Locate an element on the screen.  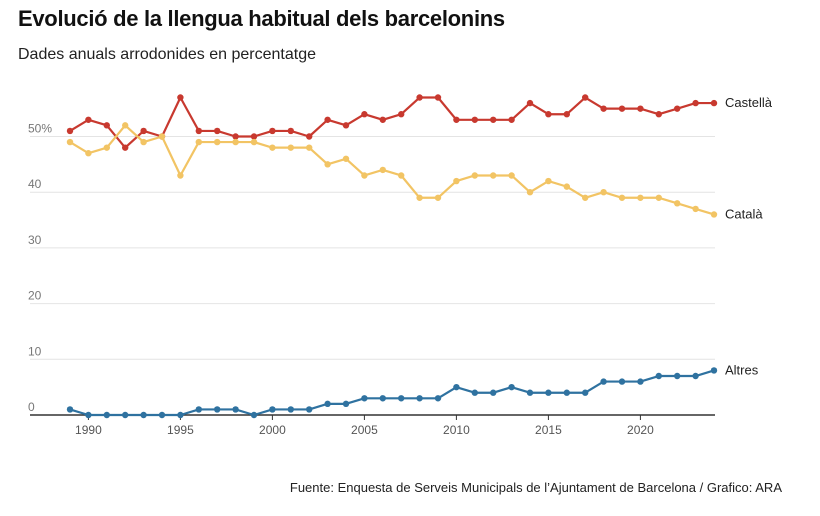
y-tick-label: 20 is located at coordinates (35, 296).